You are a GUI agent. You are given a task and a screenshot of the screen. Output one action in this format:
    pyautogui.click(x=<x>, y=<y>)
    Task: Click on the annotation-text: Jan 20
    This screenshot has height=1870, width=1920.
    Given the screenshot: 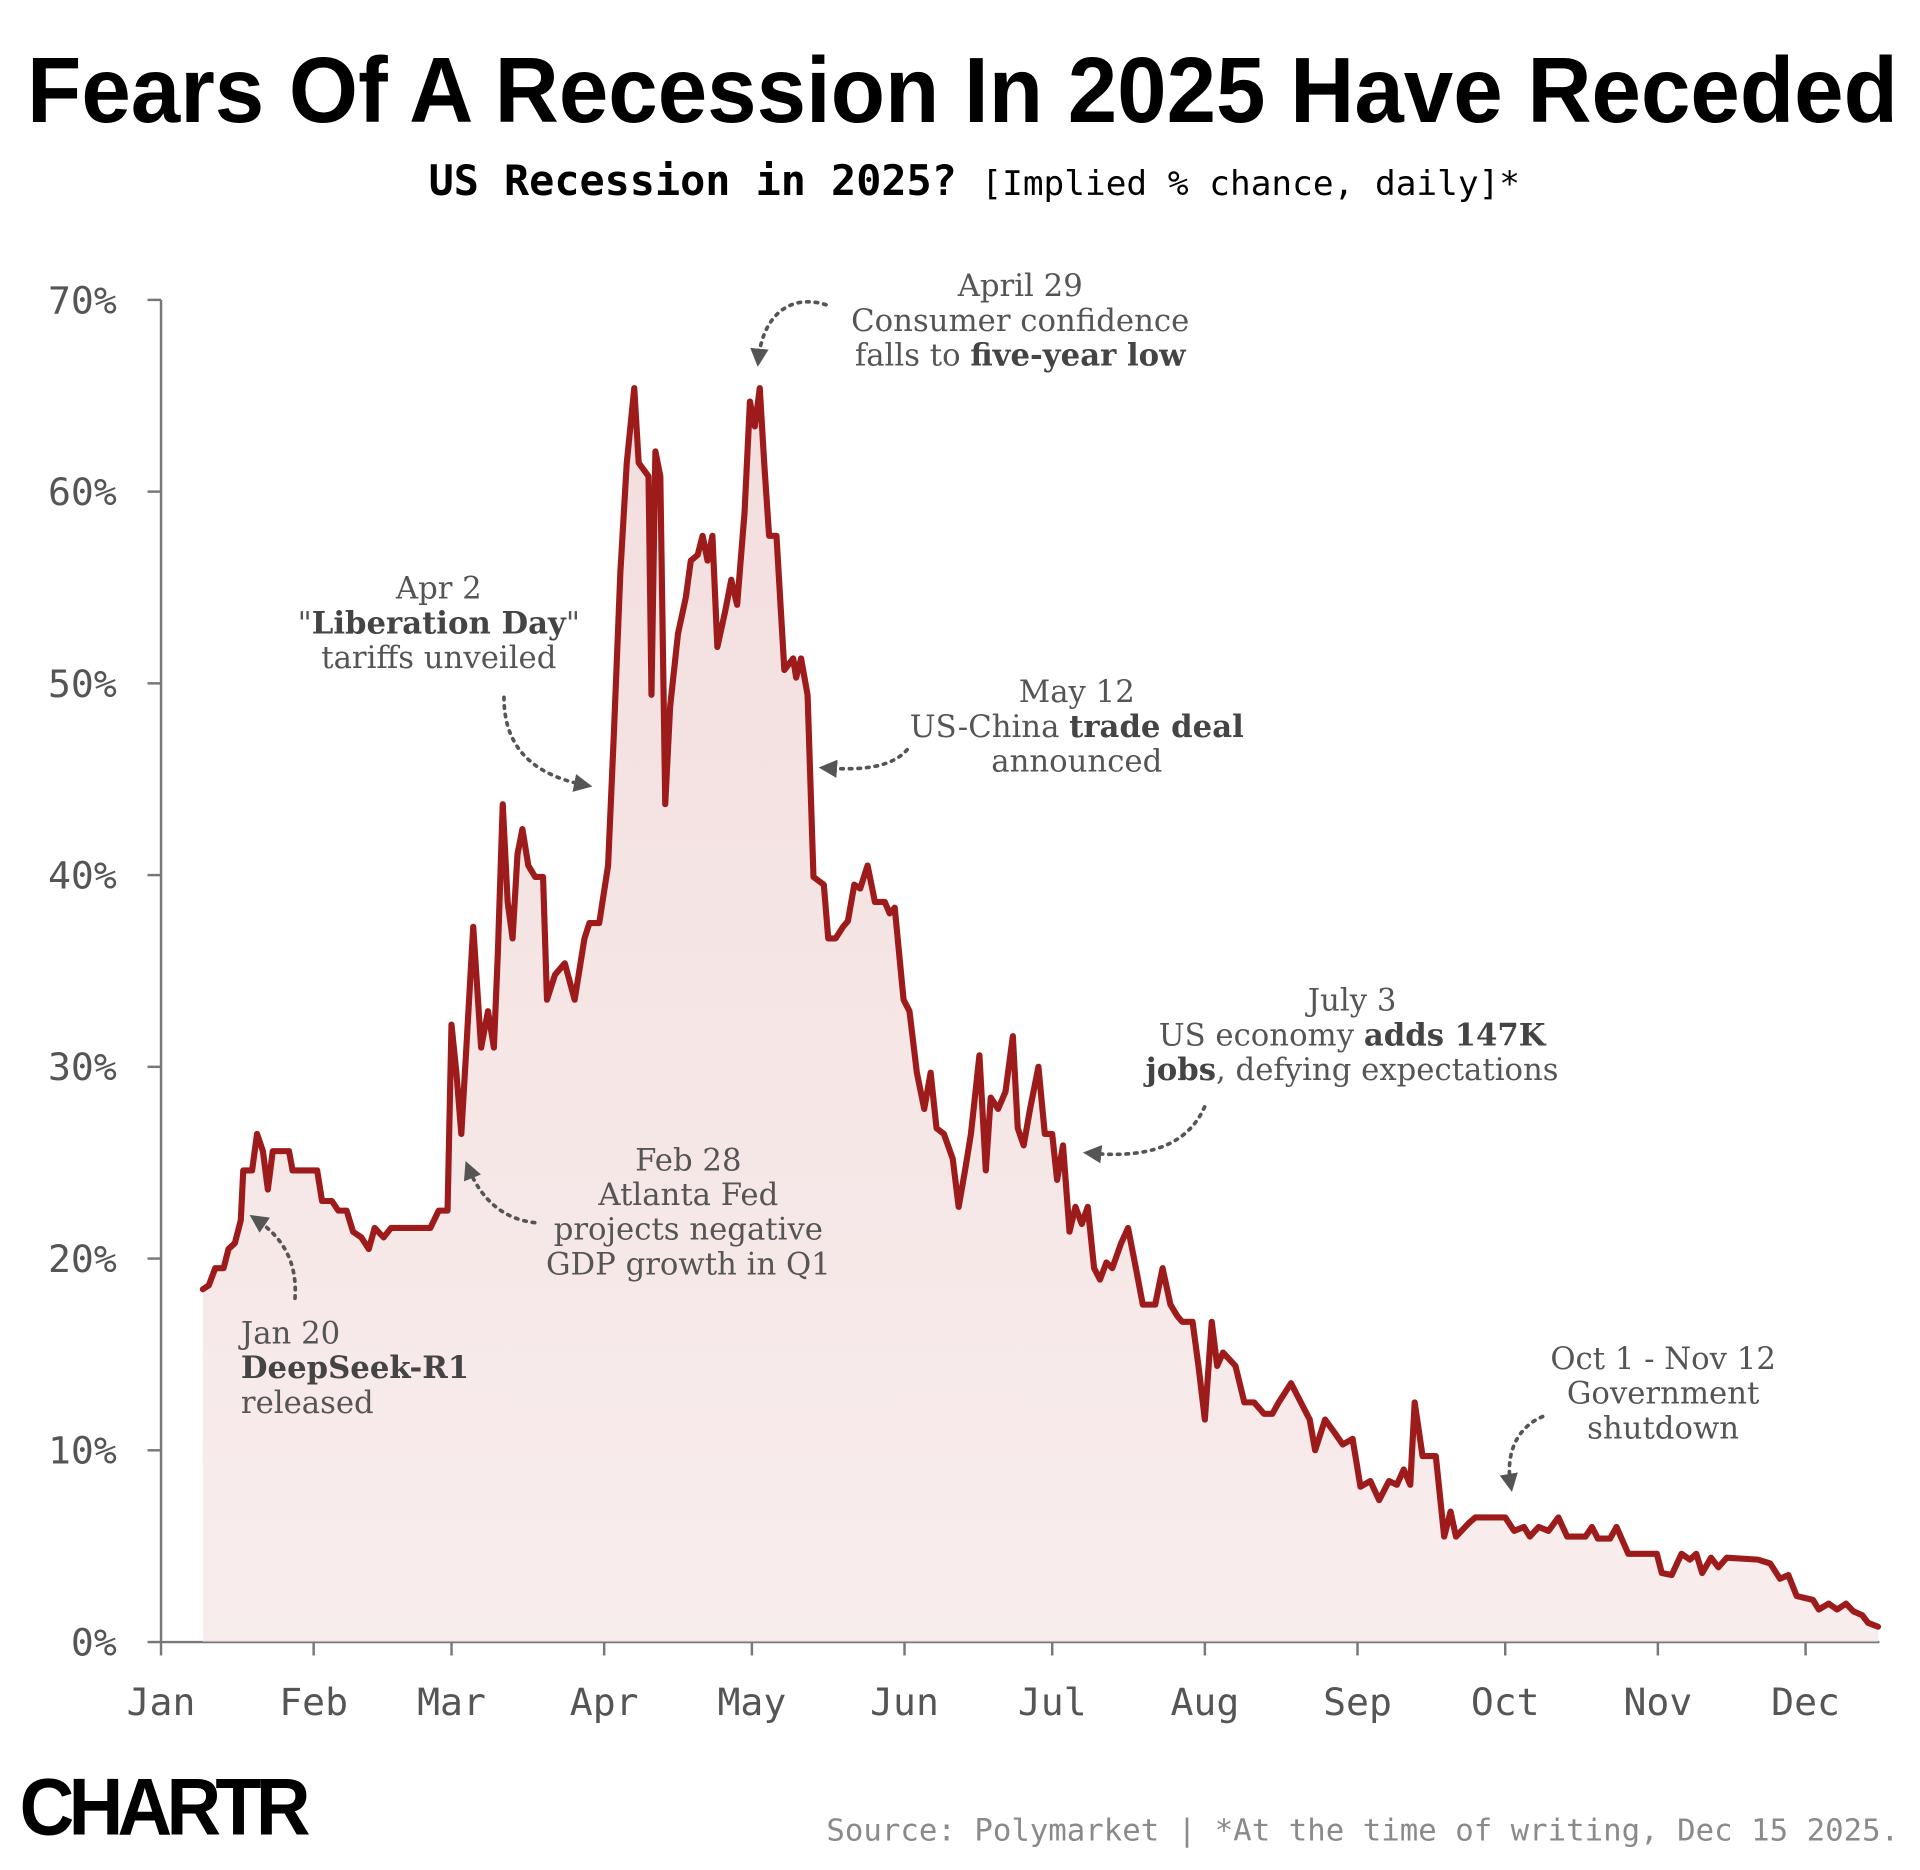 What is the action you would take?
    pyautogui.click(x=289, y=1333)
    